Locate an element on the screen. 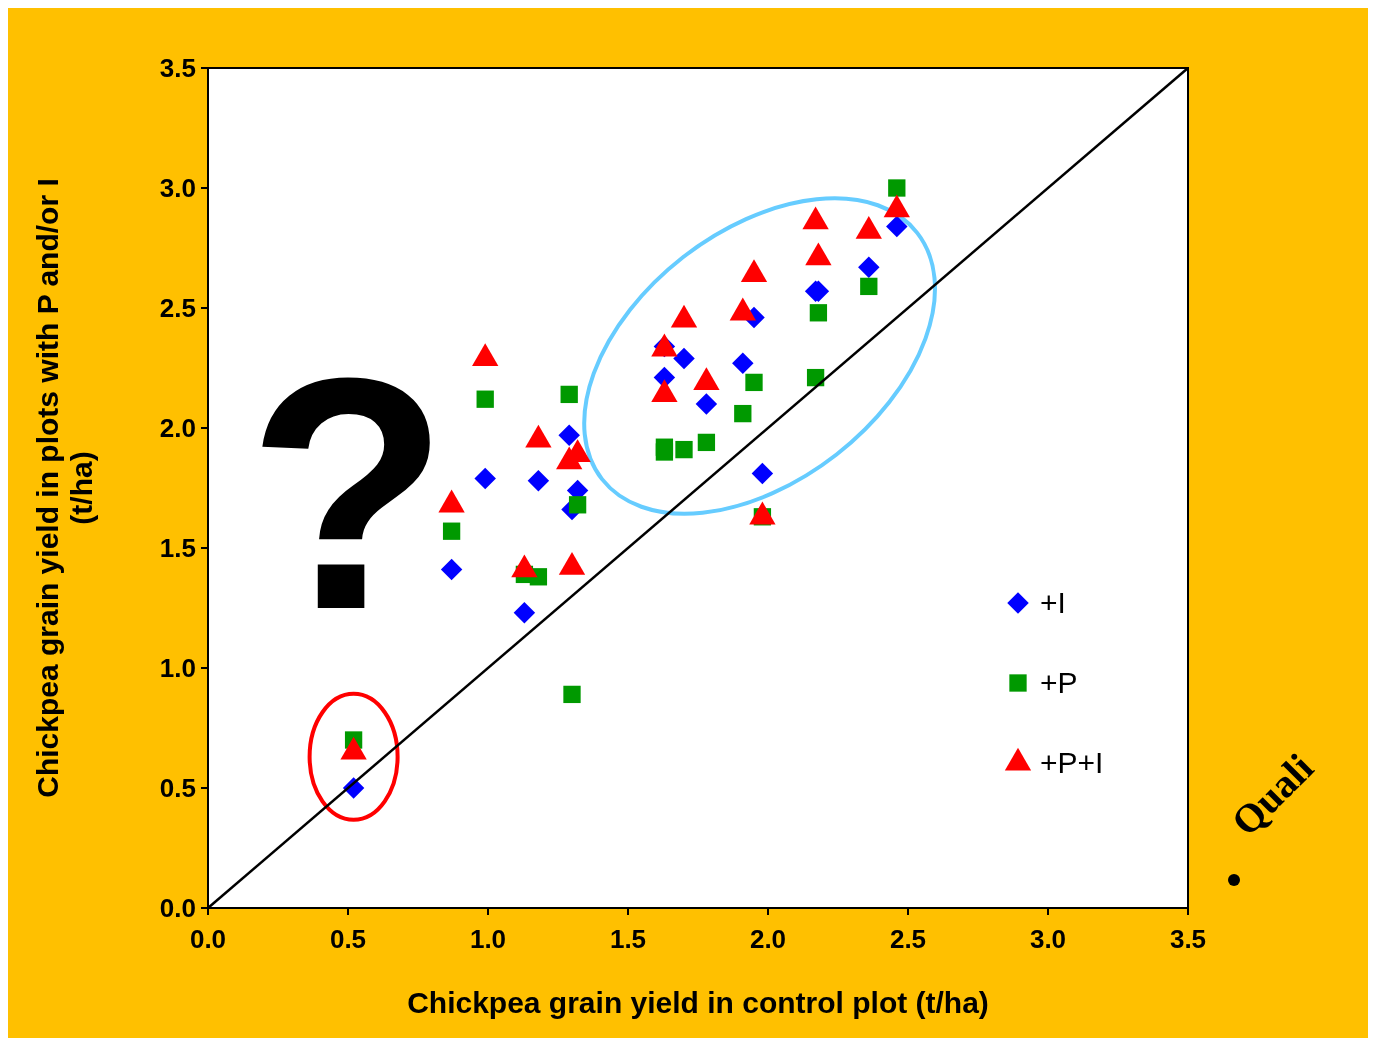 The height and width of the screenshot is (1058, 1391). x-tick-label: 3.0 is located at coordinates (1048, 939).